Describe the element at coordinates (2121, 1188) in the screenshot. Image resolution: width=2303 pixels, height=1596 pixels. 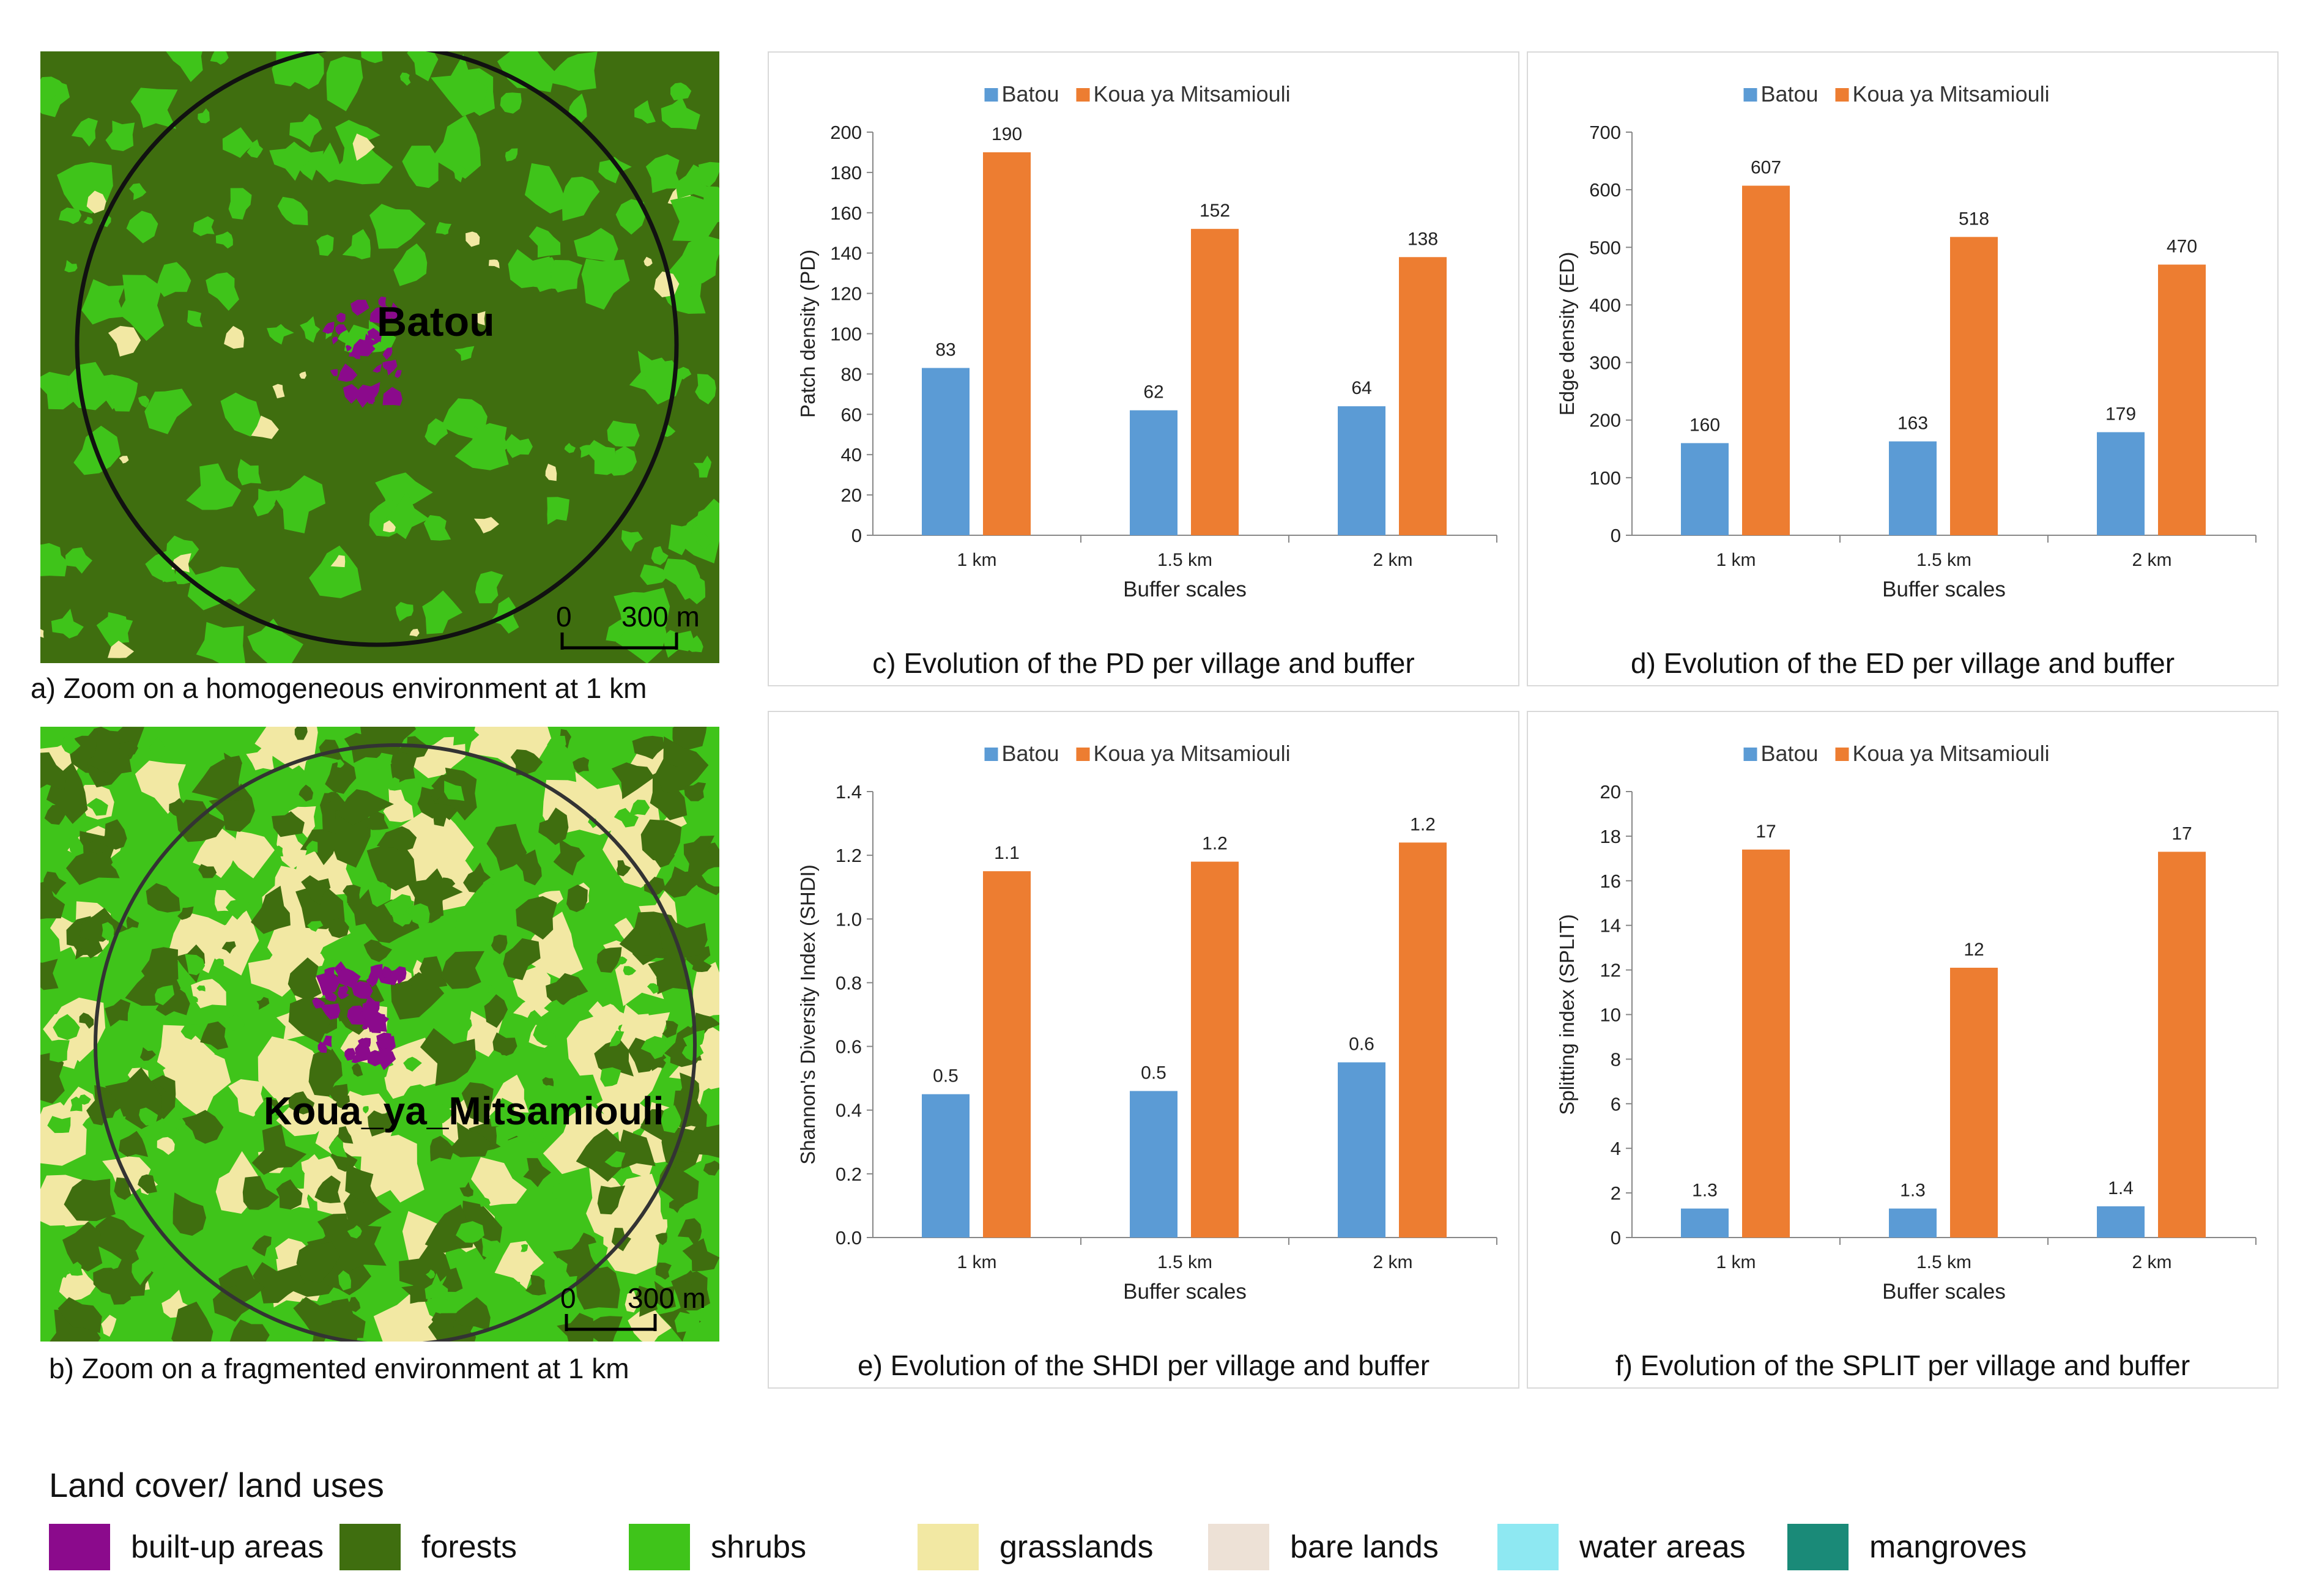
I see `data-label: 1.4` at that location.